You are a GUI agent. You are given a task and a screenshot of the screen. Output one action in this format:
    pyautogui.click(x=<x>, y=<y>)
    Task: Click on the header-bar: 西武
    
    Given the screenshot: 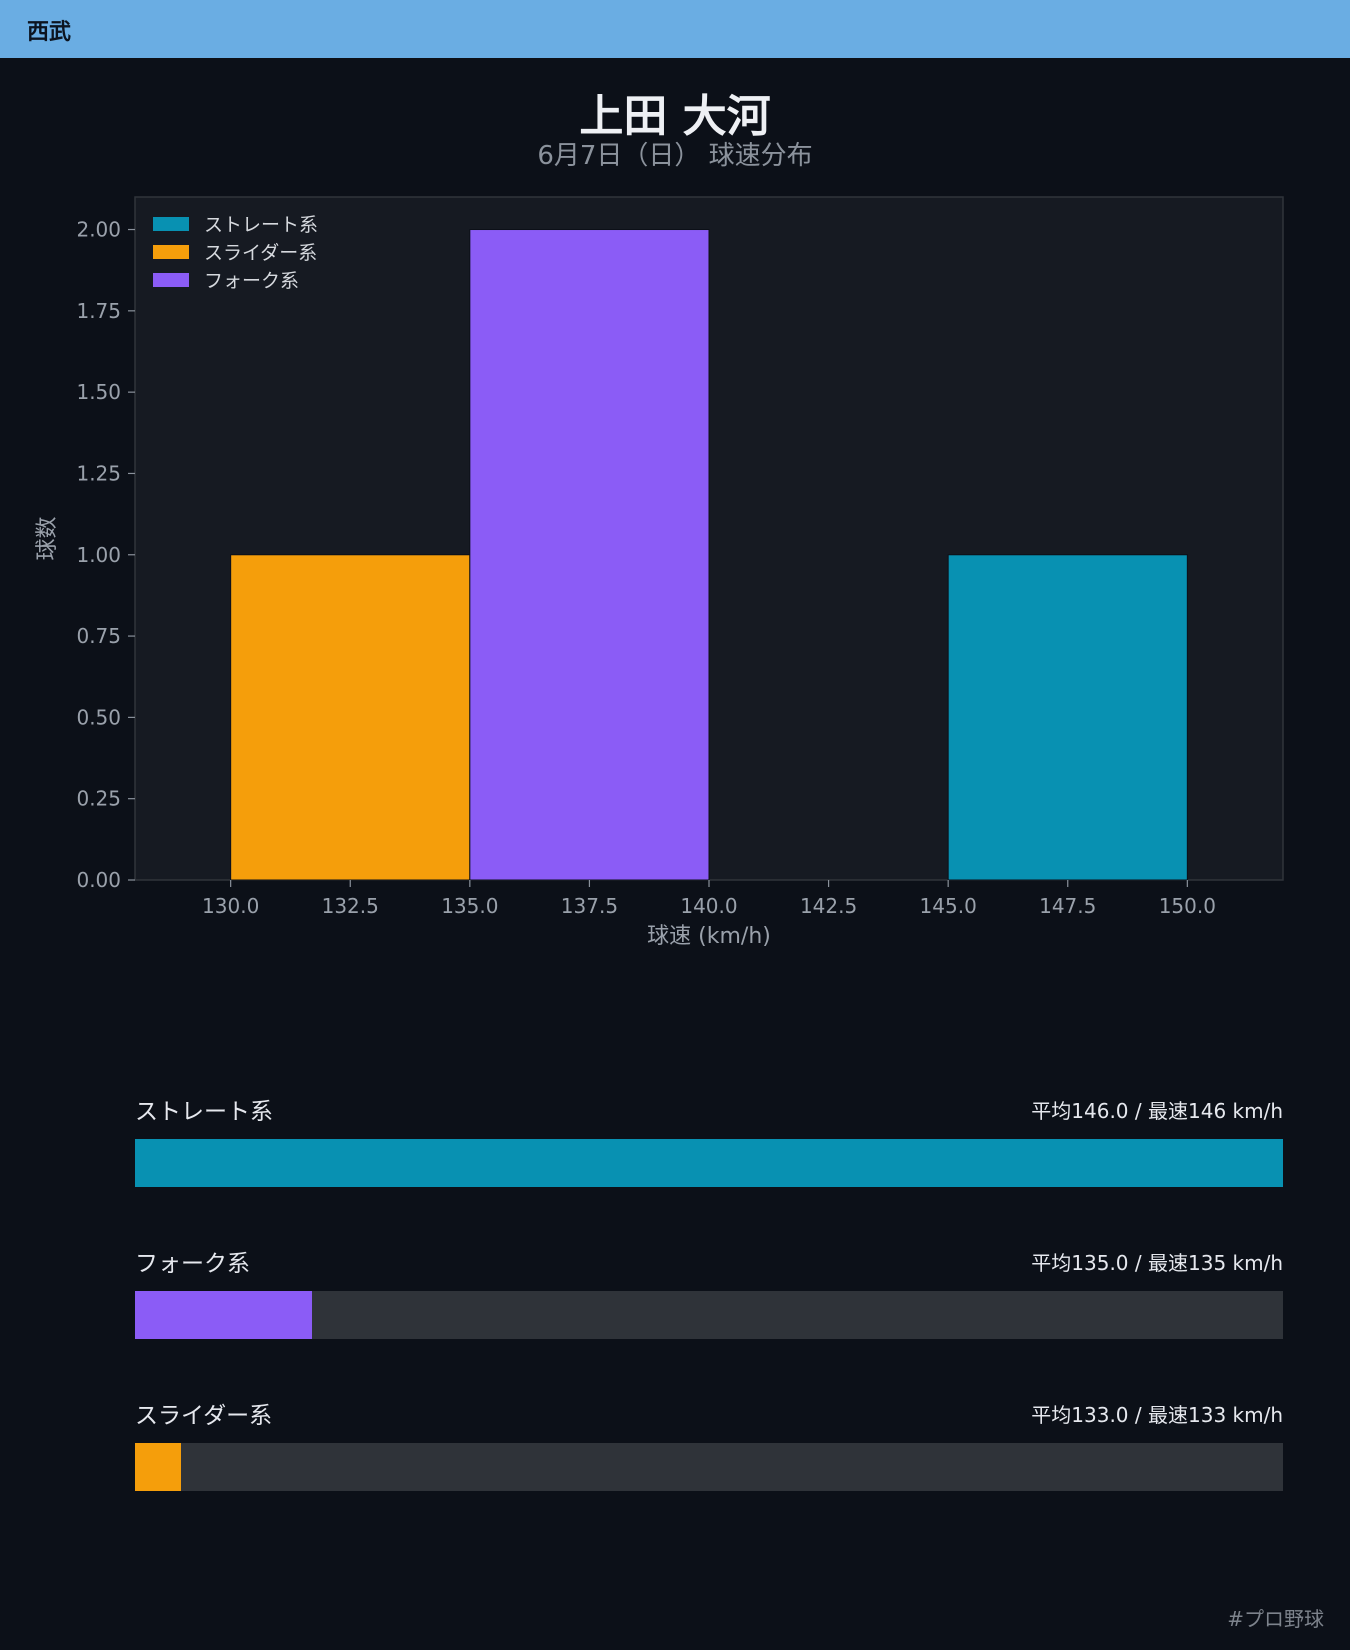 What is the action you would take?
    pyautogui.click(x=675, y=29)
    